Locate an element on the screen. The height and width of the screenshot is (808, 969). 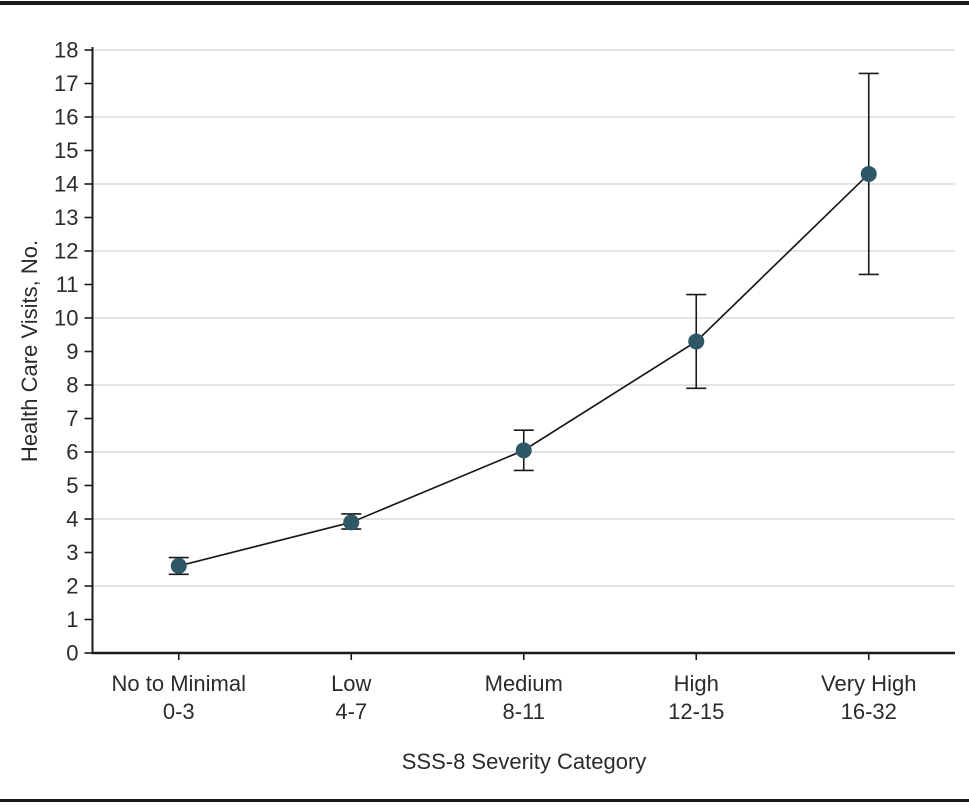
y-tick-label: 7 is located at coordinates (72, 418).